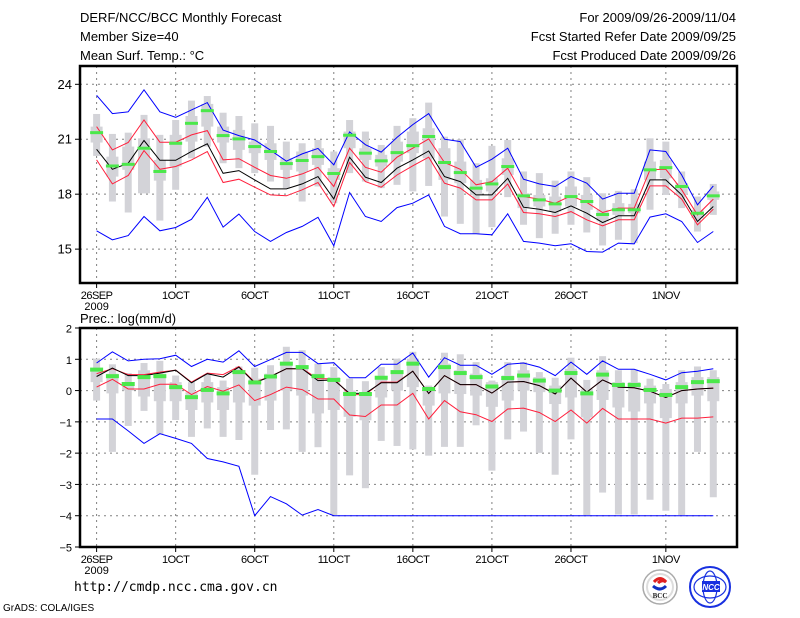  I want to click on grads-credit: GrADS: COLA/IGES, so click(49, 608).